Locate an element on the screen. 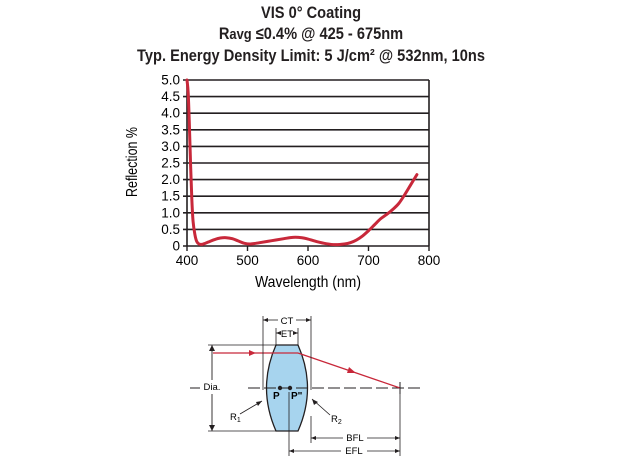 The height and width of the screenshot is (475, 622). label-et: ET is located at coordinates (287, 334).